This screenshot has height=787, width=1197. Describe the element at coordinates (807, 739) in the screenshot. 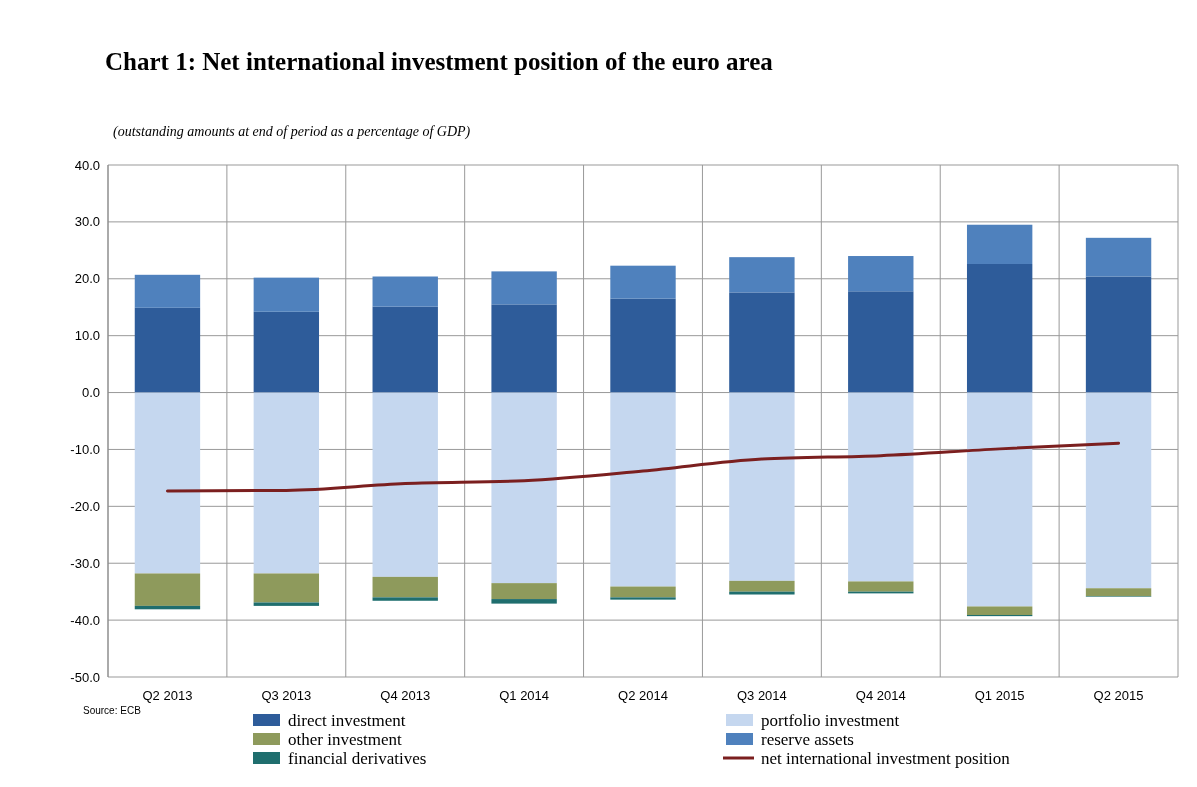

I see `legend-label: reserve assets` at that location.